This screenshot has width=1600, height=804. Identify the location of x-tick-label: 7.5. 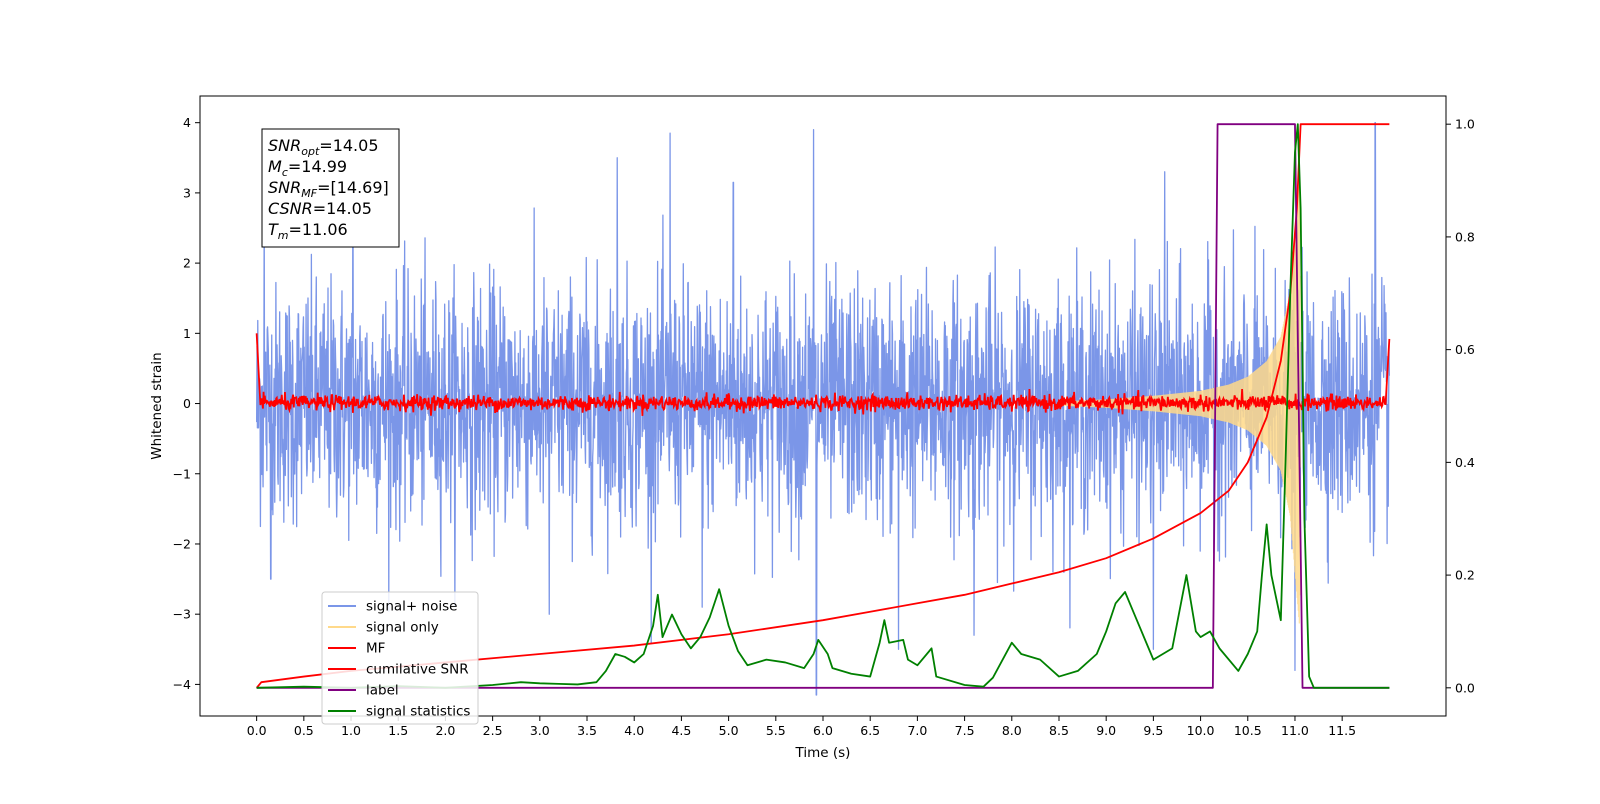
(965, 730).